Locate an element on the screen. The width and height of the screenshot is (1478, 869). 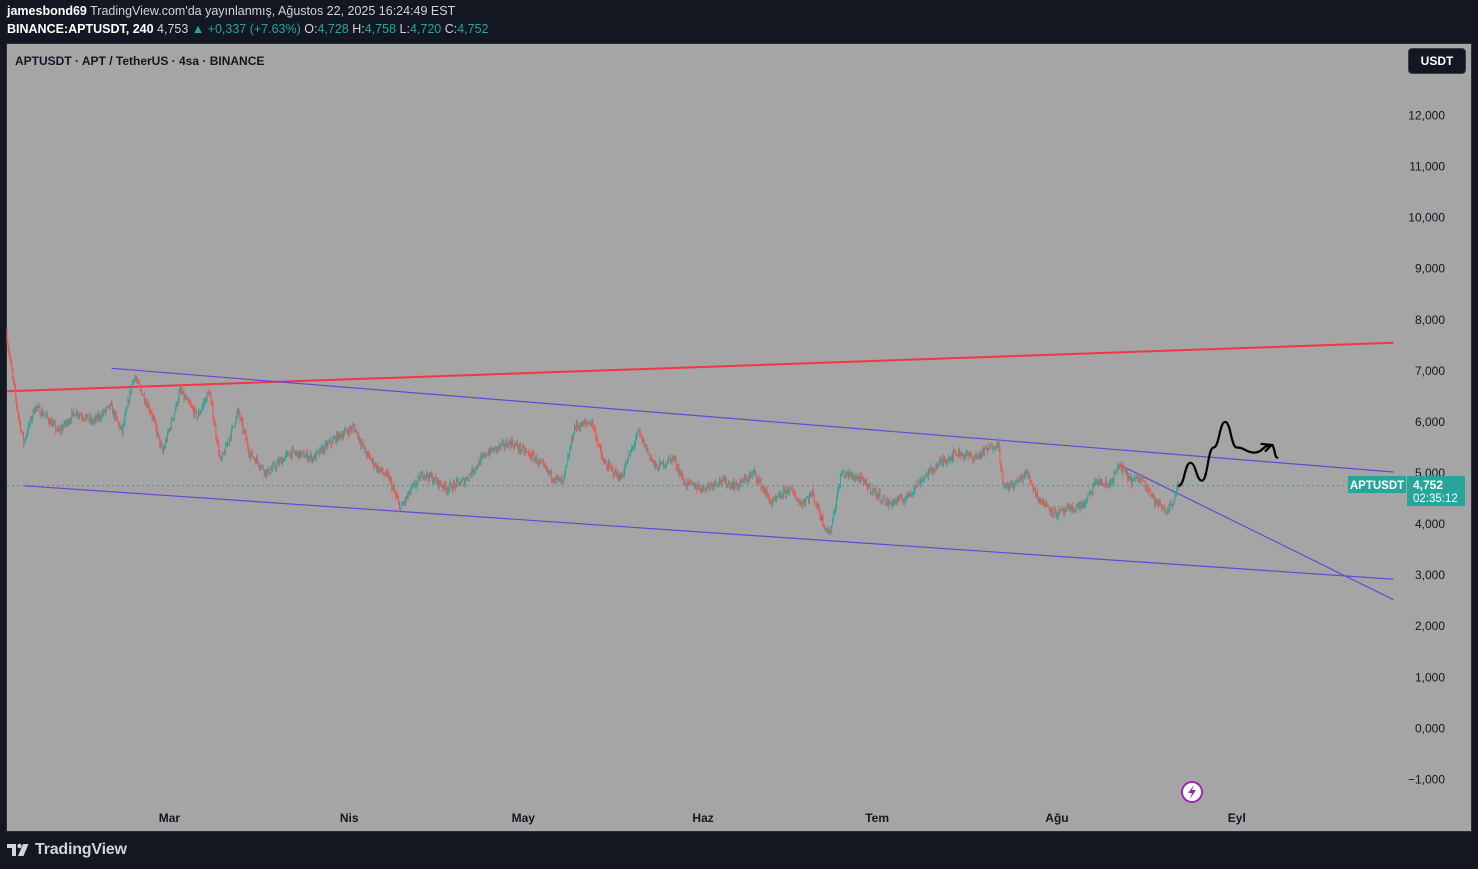
short-downtrend-line is located at coordinates (1257, 532).